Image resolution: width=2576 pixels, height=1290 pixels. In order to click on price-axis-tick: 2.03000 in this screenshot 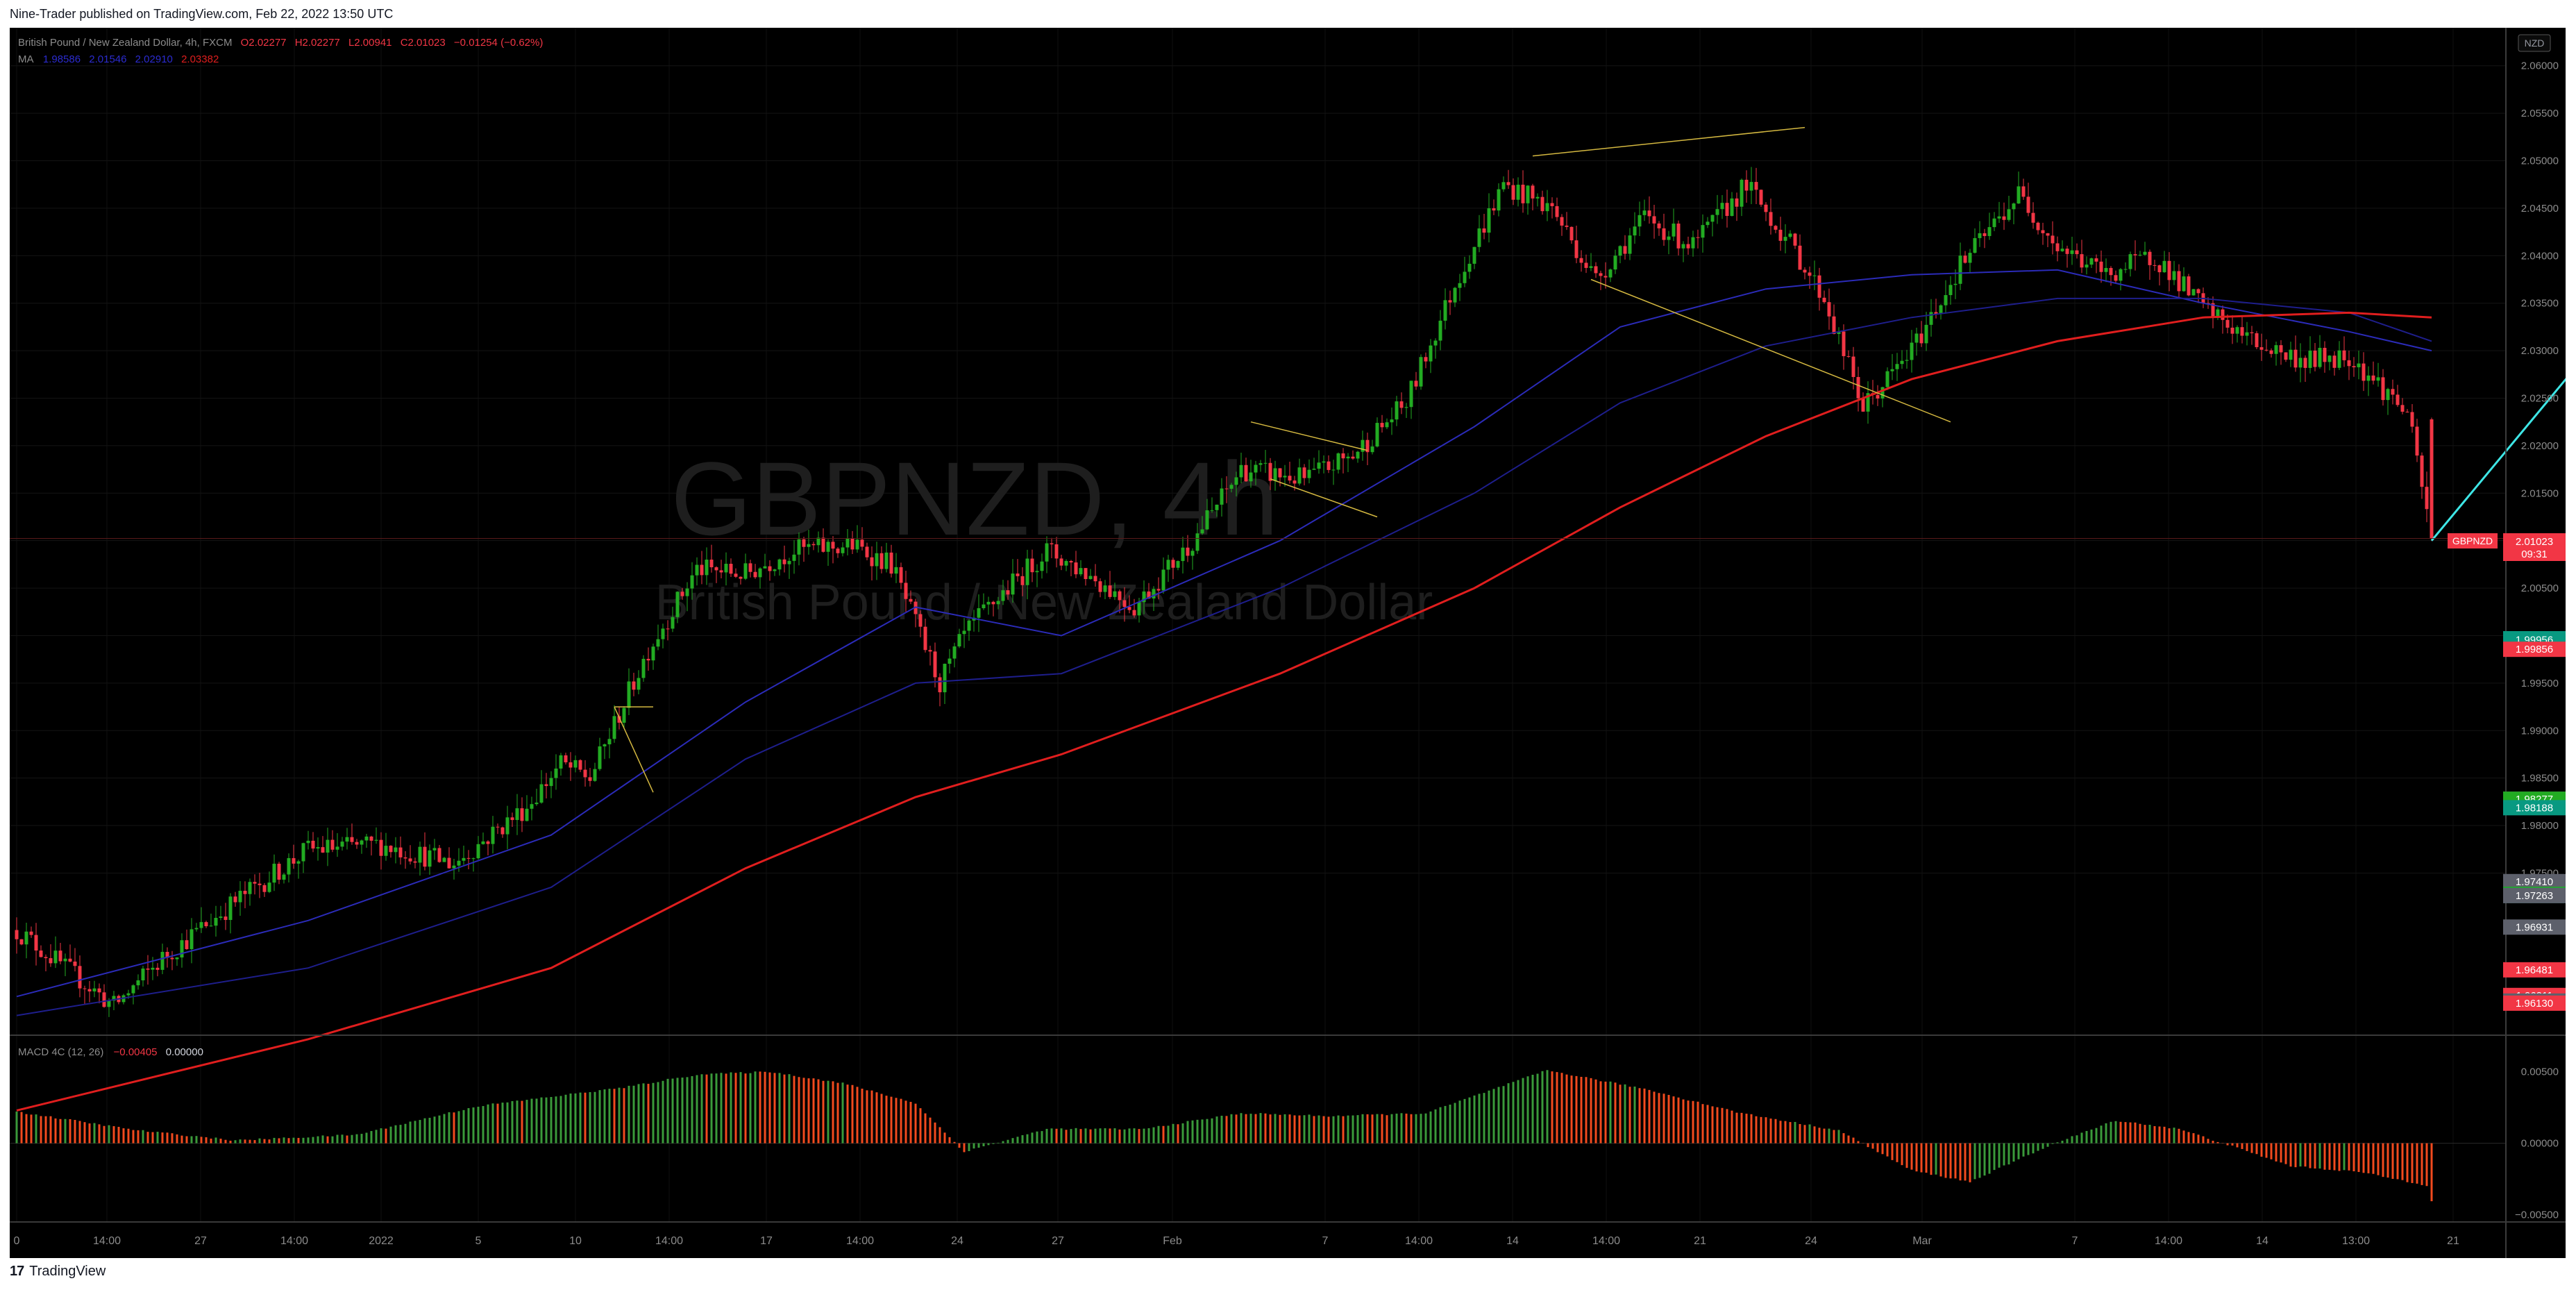, I will do `click(2540, 351)`.